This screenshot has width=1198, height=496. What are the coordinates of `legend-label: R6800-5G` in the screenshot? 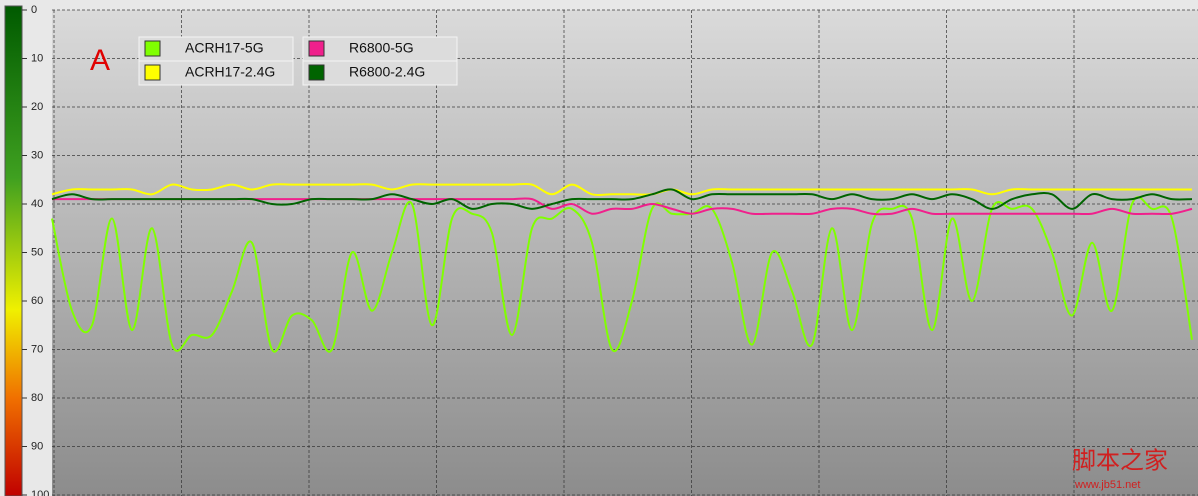 It's located at (381, 48).